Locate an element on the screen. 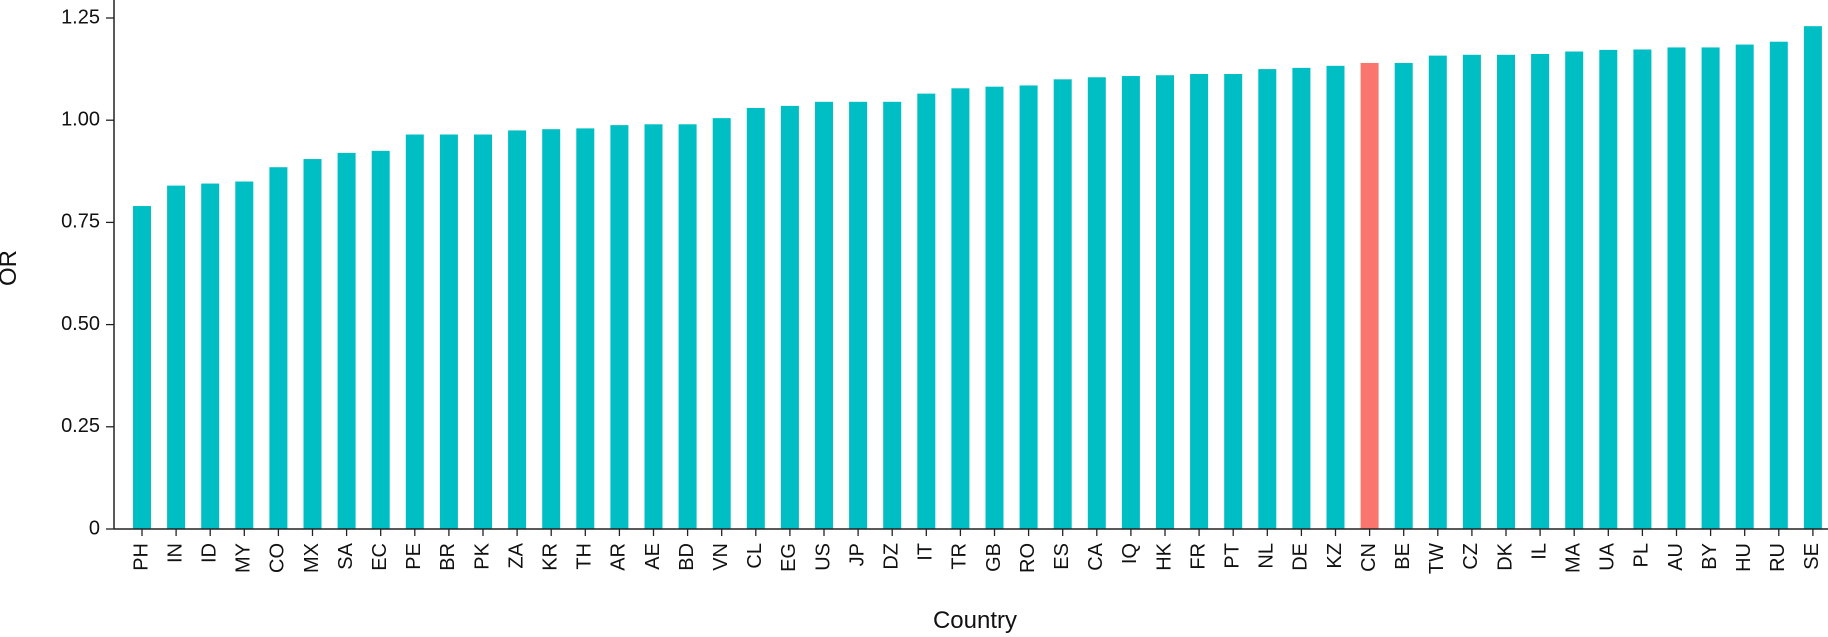 The image size is (1828, 637). x-tick-label-ua: UA is located at coordinates (1608, 556).